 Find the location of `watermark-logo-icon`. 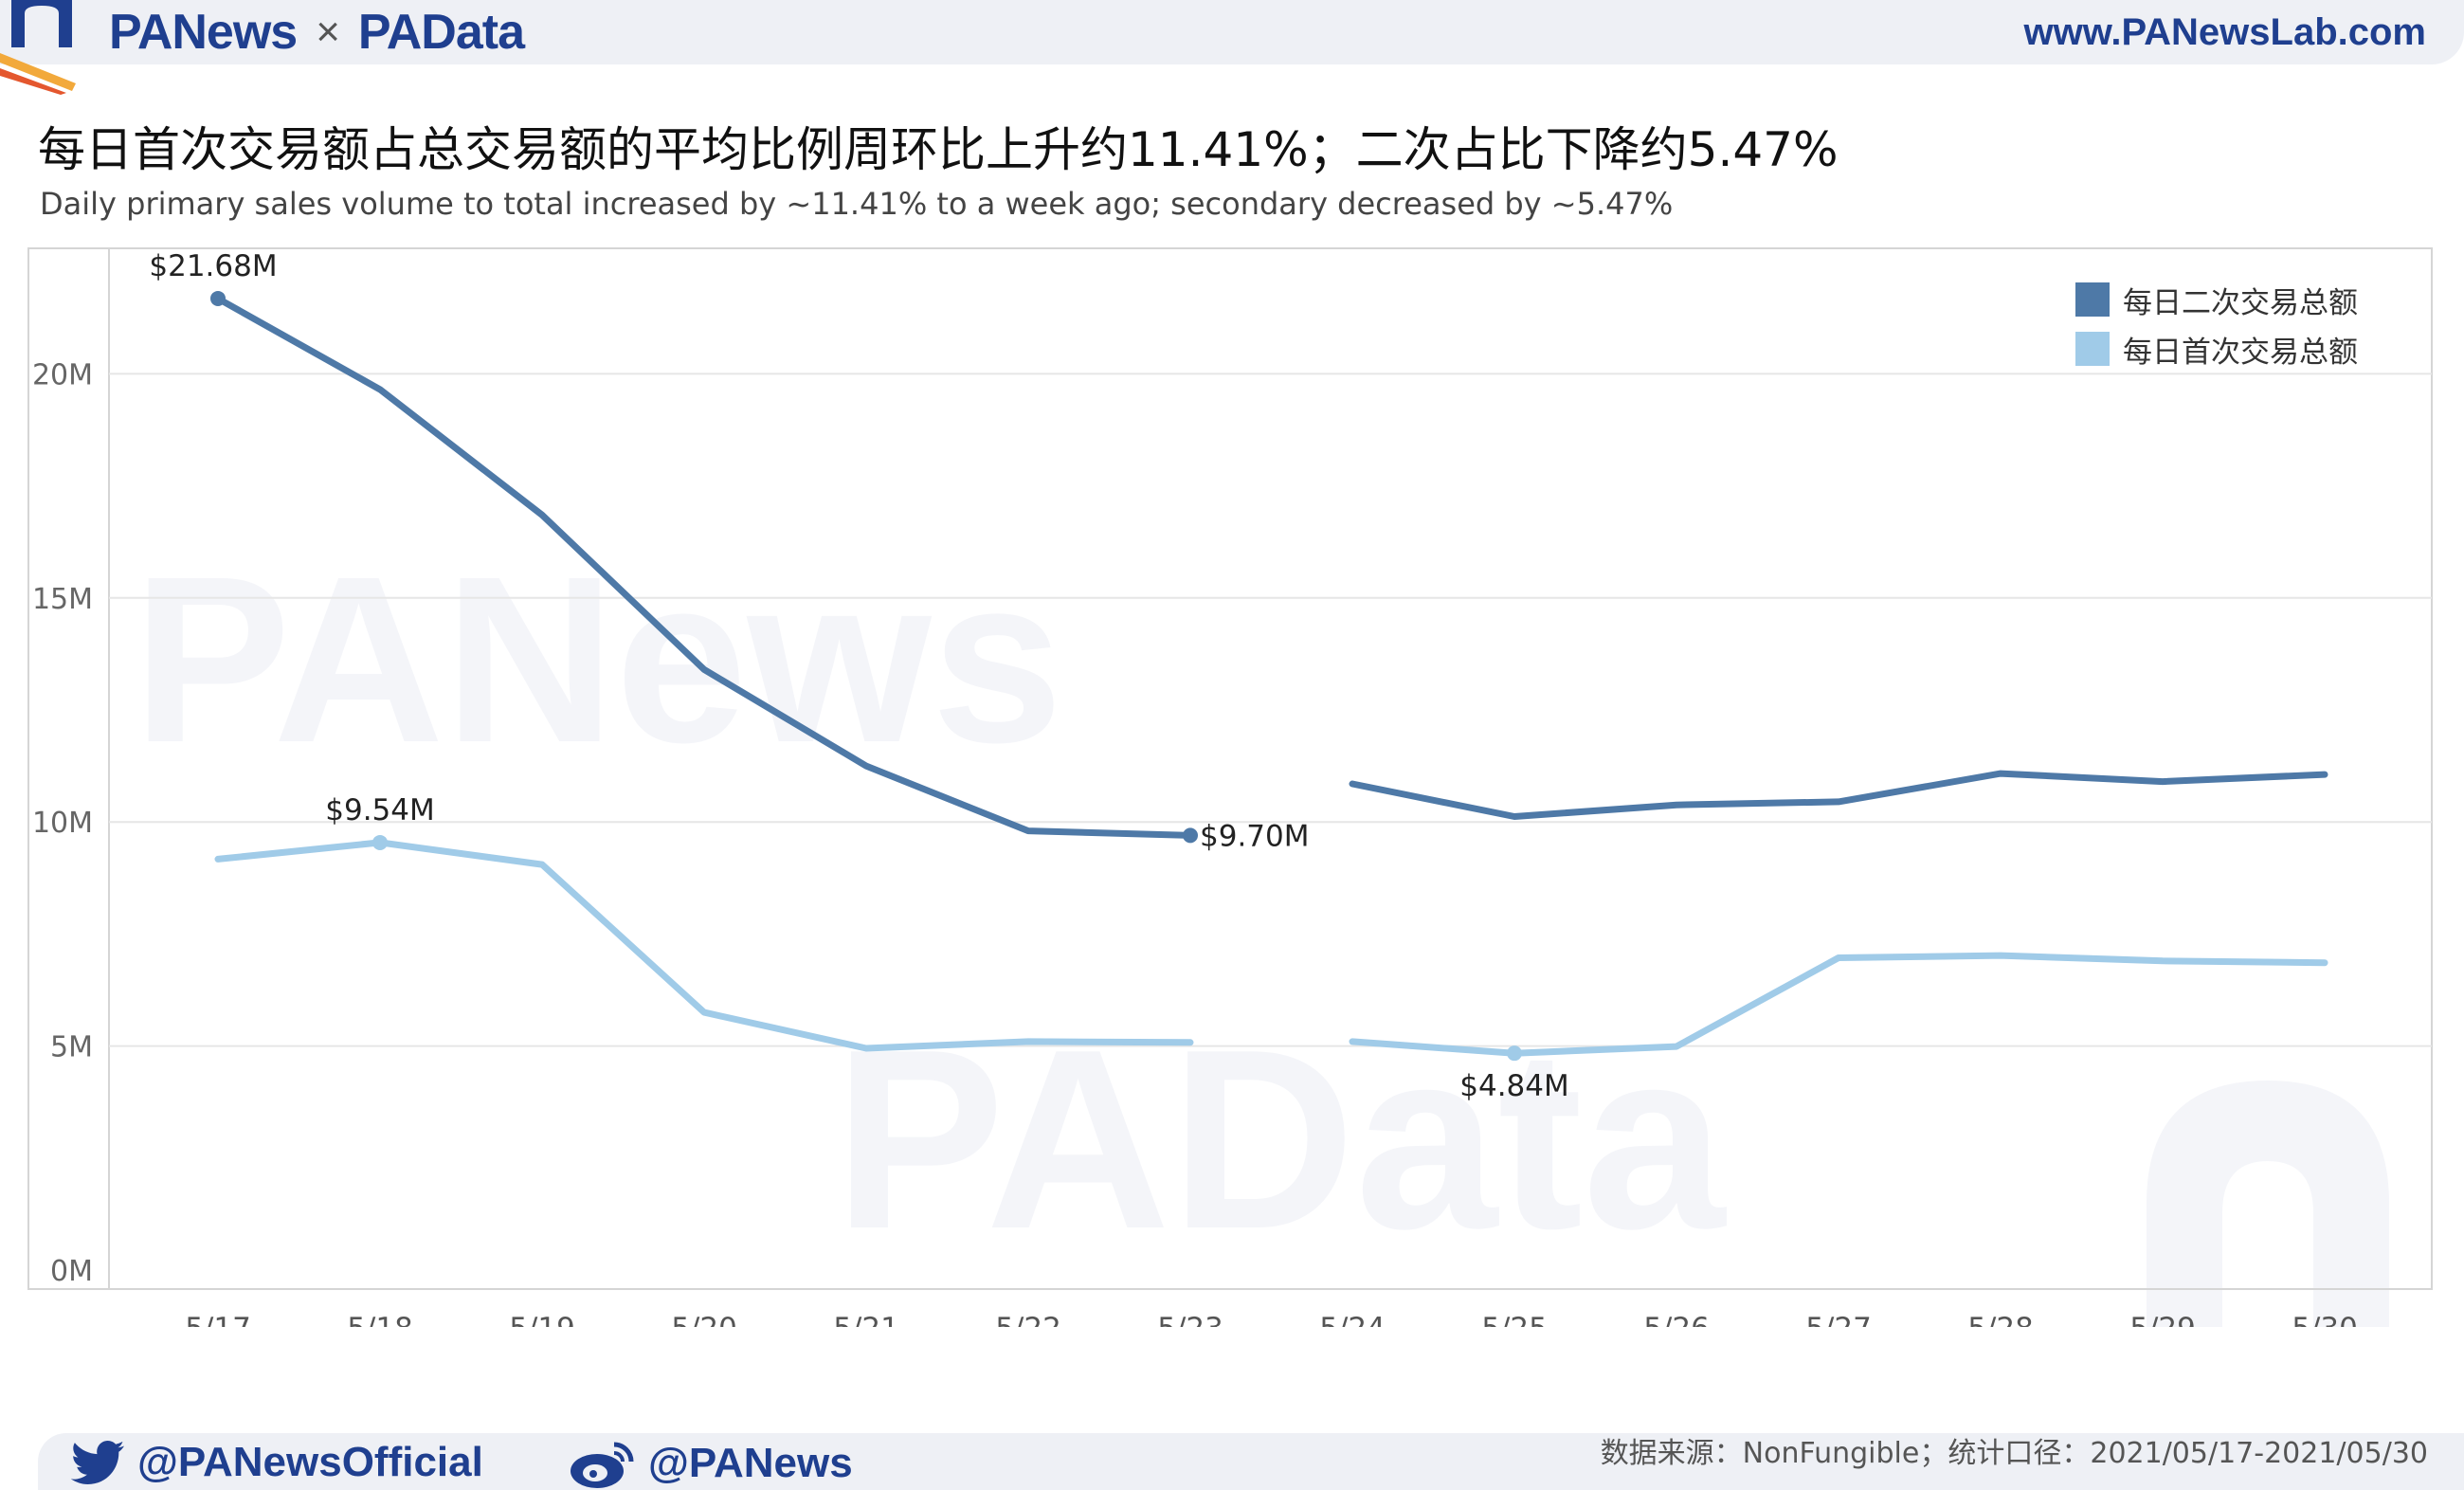

watermark-logo-icon is located at coordinates (2268, 1204).